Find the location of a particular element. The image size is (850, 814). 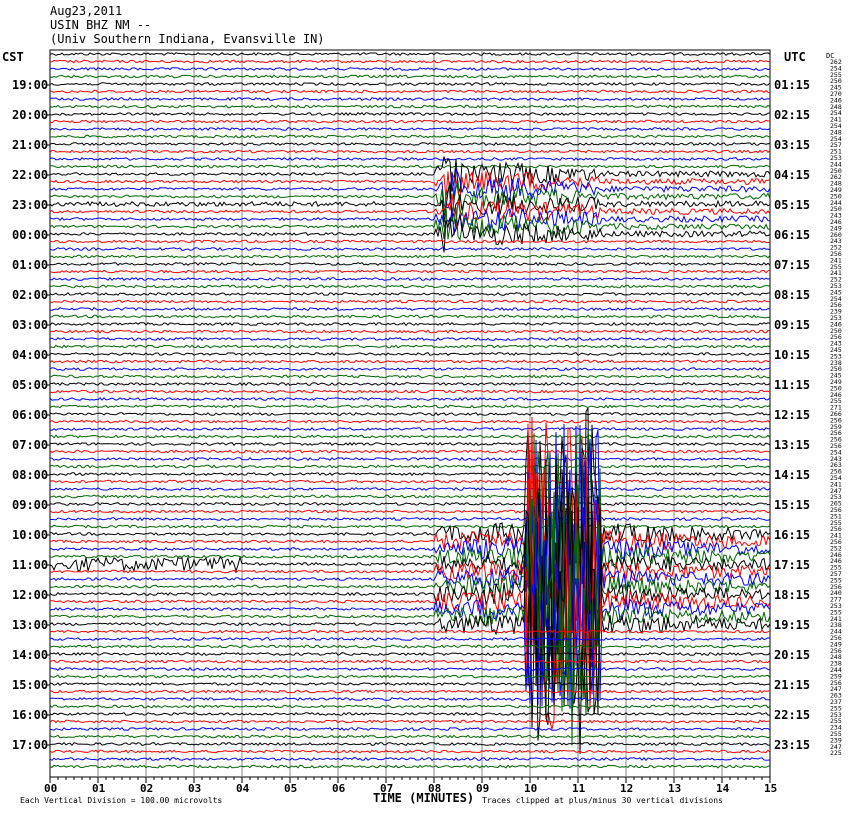

utc-hour-label: 02:15 is located at coordinates (792, 115).